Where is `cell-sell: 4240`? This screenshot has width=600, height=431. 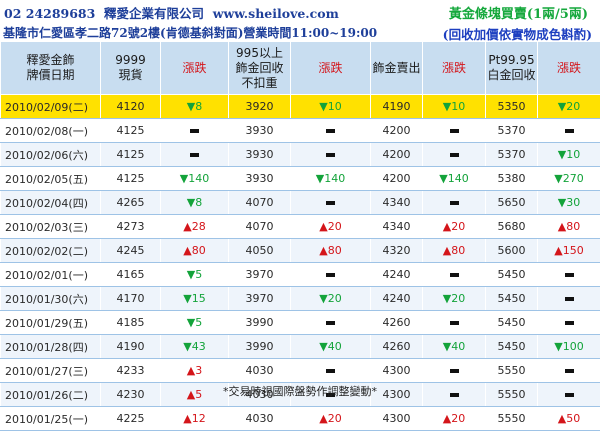 cell-sell: 4240 is located at coordinates (397, 275).